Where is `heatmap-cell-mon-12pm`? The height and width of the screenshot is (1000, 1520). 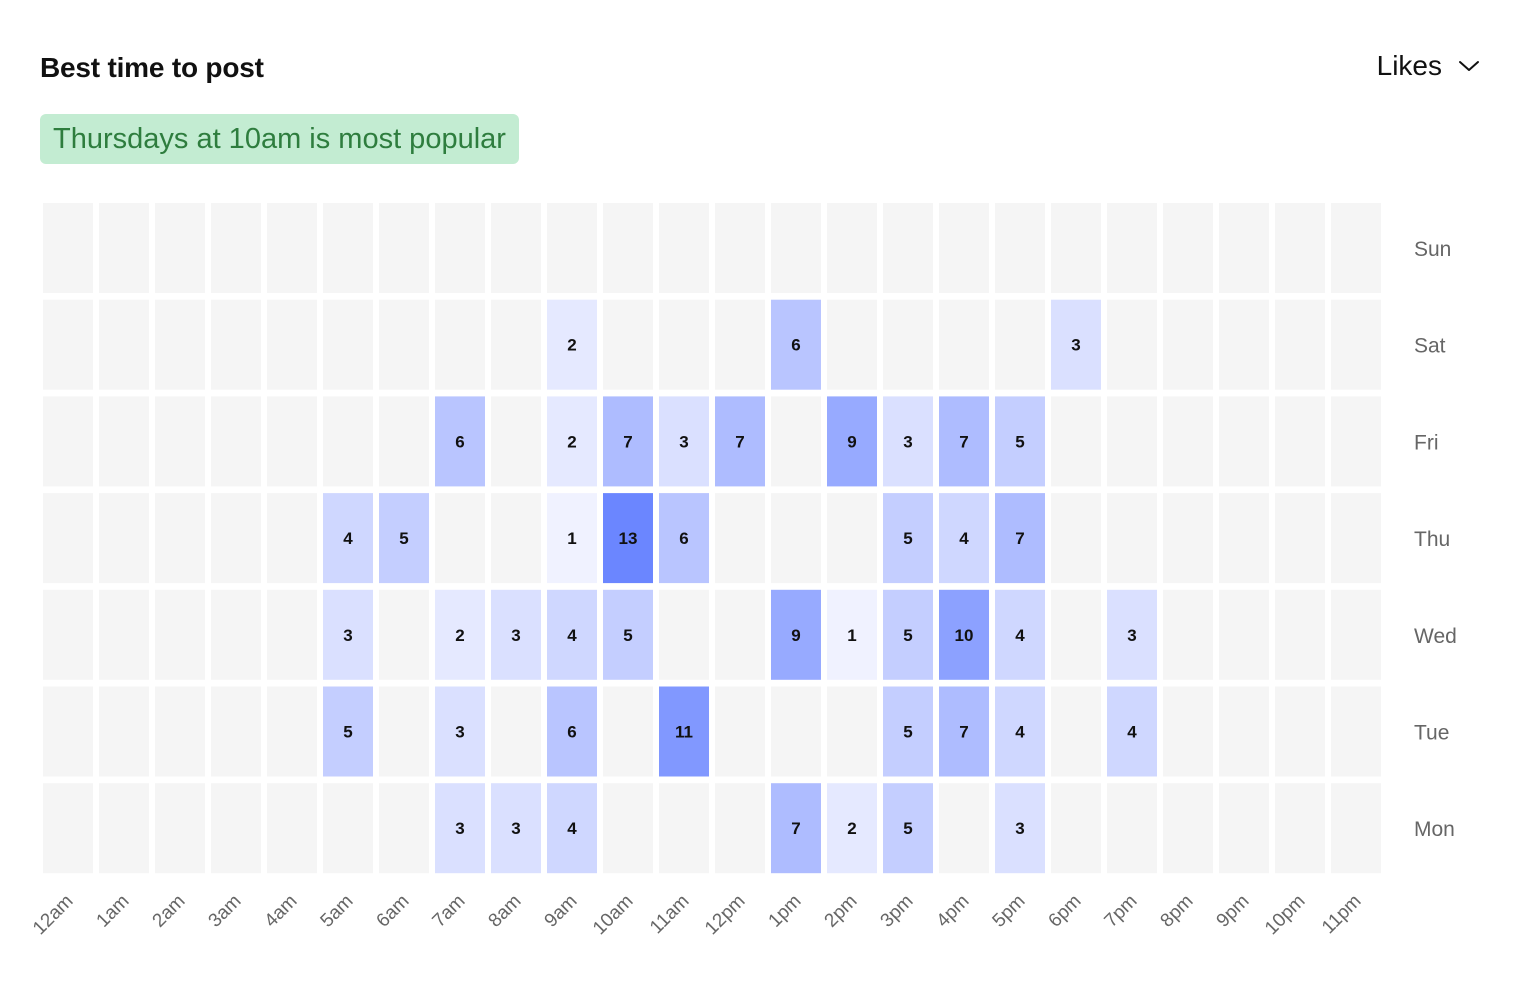 heatmap-cell-mon-12pm is located at coordinates (740, 828).